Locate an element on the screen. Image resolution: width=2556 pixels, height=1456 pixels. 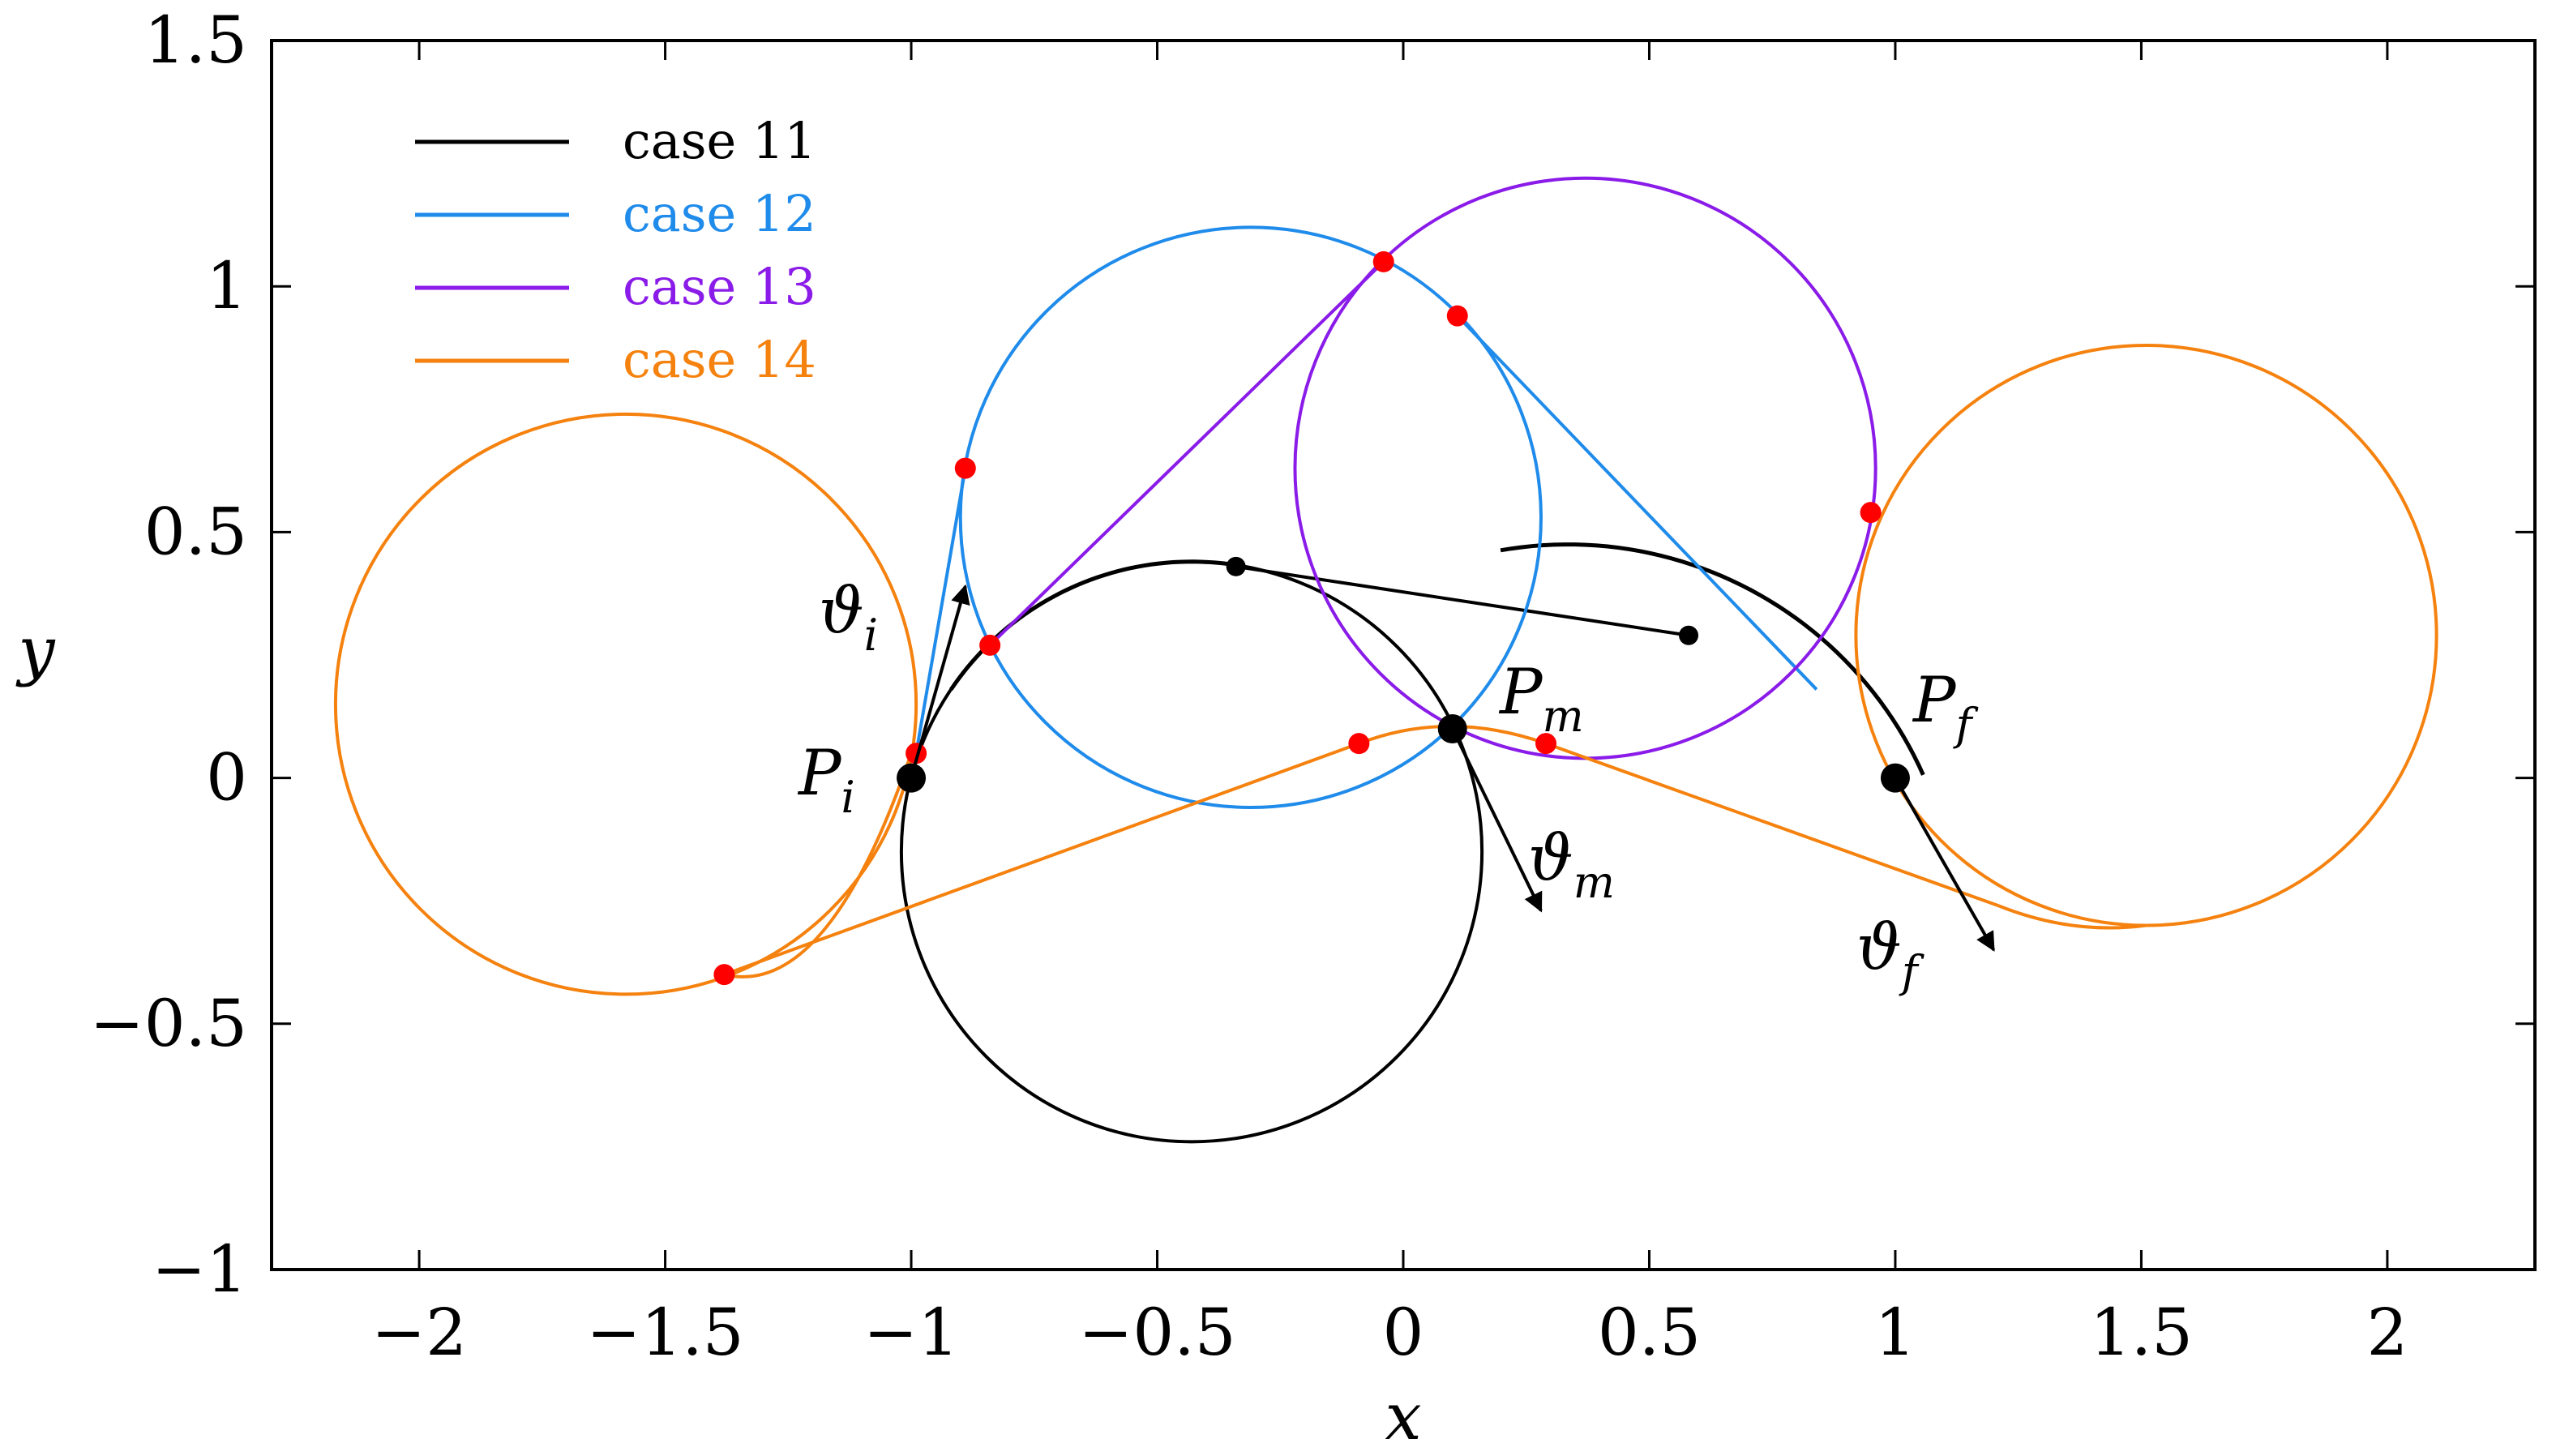
y-tick-label: −1 is located at coordinates (200, 1269).